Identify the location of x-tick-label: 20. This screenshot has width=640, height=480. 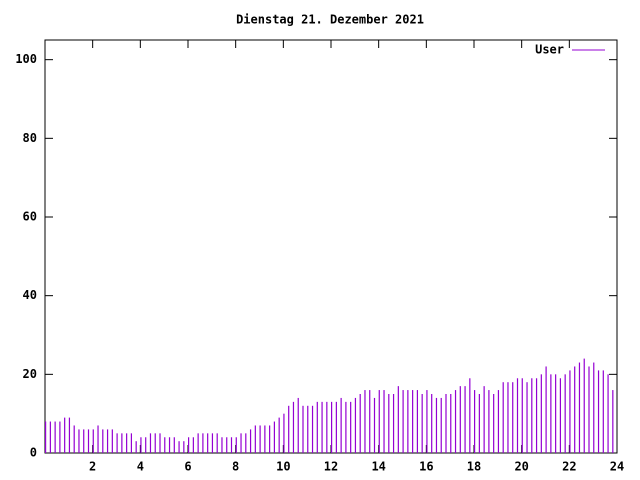
(521, 467).